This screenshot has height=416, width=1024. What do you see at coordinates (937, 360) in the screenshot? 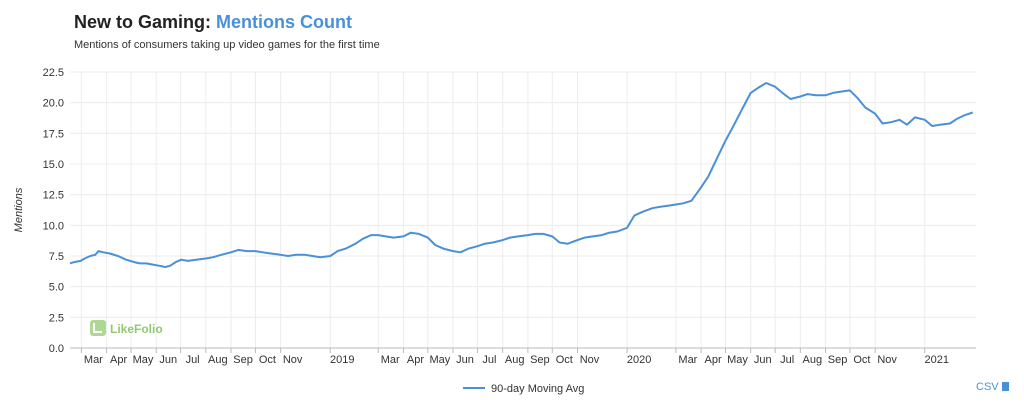
I see `x-tick-label: 2021` at bounding box center [937, 360].